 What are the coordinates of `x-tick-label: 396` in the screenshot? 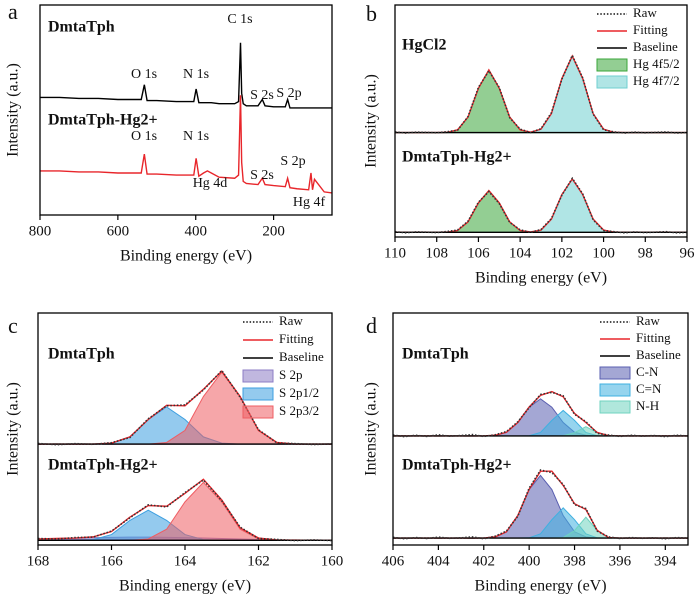 It's located at (620, 561).